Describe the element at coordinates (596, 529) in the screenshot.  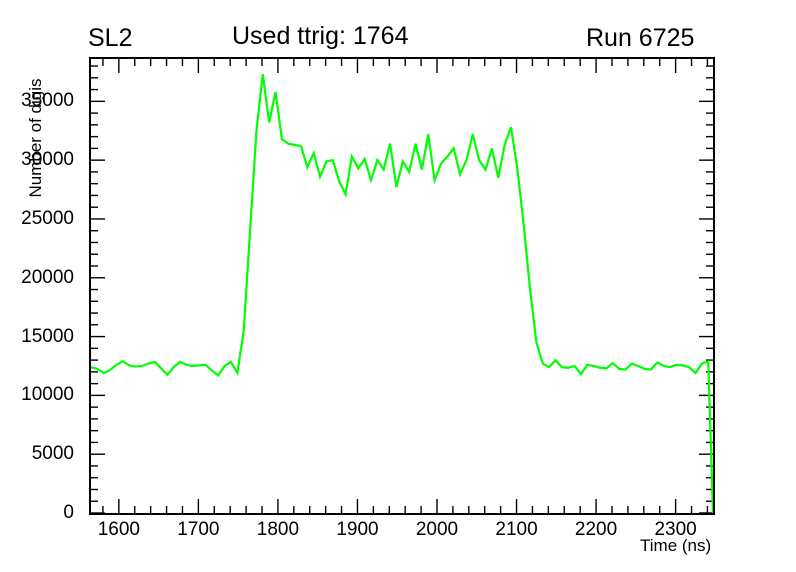
I see `x-tick-label: 2200` at that location.